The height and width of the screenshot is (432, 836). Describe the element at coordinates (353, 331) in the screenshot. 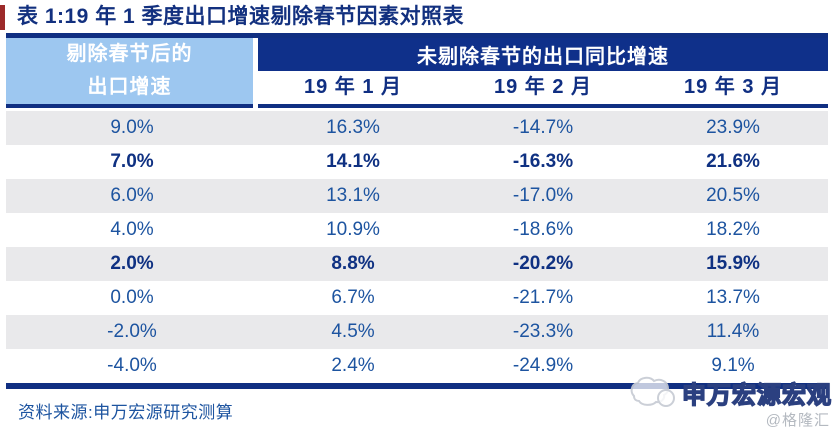

I see `table-cell: 4.5%` at that location.